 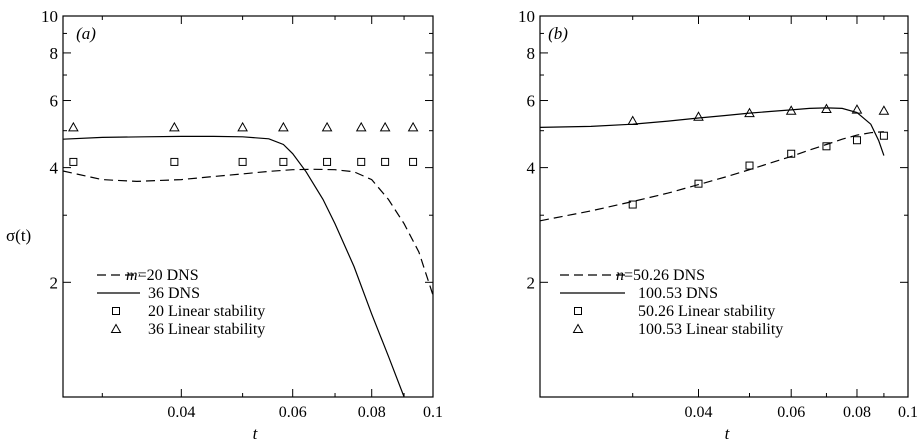 What do you see at coordinates (558, 33) in the screenshot?
I see `panel-label: (b)` at bounding box center [558, 33].